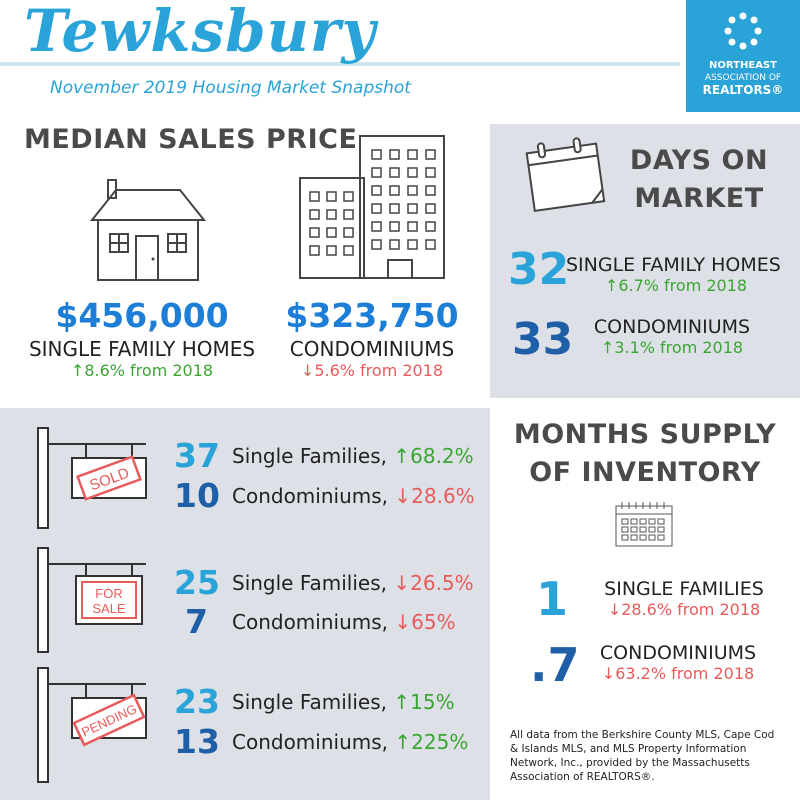 This screenshot has width=800, height=800. Describe the element at coordinates (743, 56) in the screenshot. I see `association-logo: NORTHEAST ASSOCIATION OF REALTORS®` at that location.